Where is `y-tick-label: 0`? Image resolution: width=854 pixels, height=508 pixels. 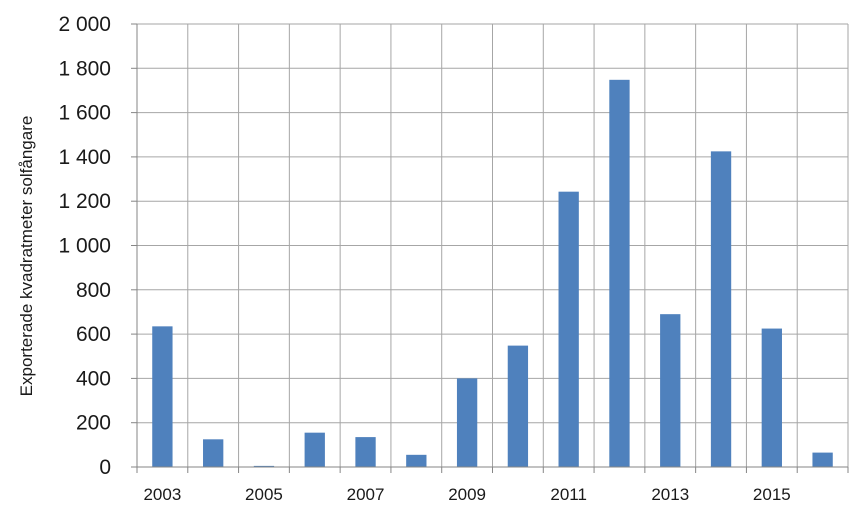
y-tick-label: 0 is located at coordinates (105, 467).